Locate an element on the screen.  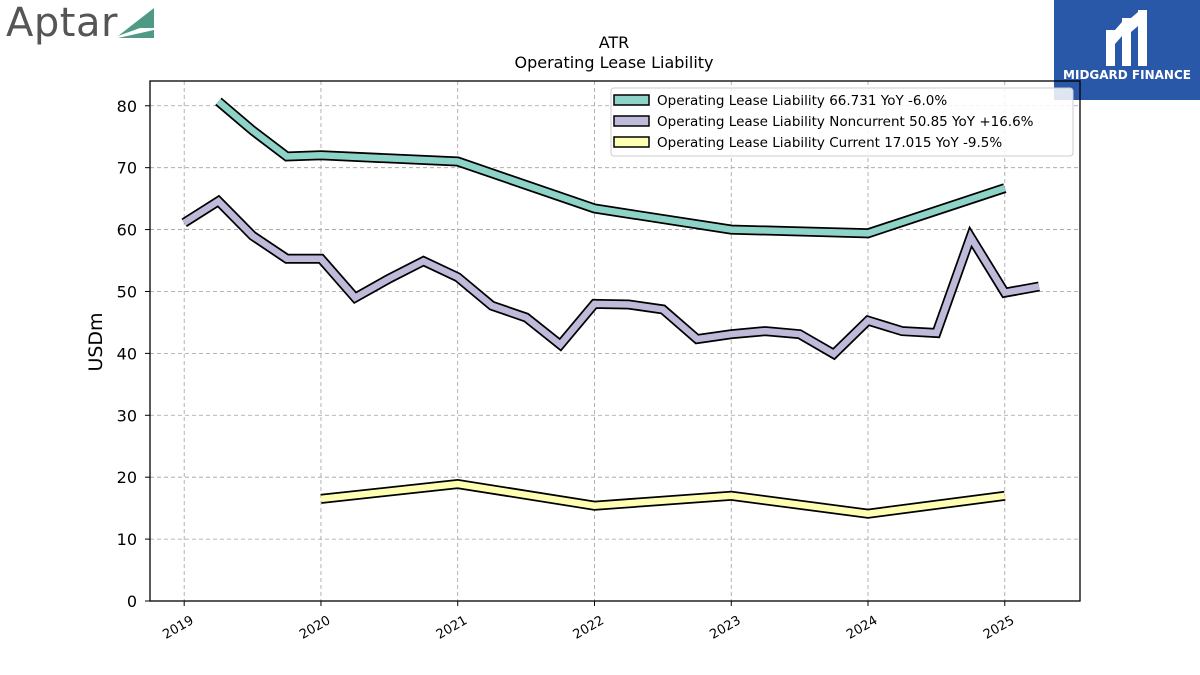
aptar-logo-text: Aptar is located at coordinates (62, 23).